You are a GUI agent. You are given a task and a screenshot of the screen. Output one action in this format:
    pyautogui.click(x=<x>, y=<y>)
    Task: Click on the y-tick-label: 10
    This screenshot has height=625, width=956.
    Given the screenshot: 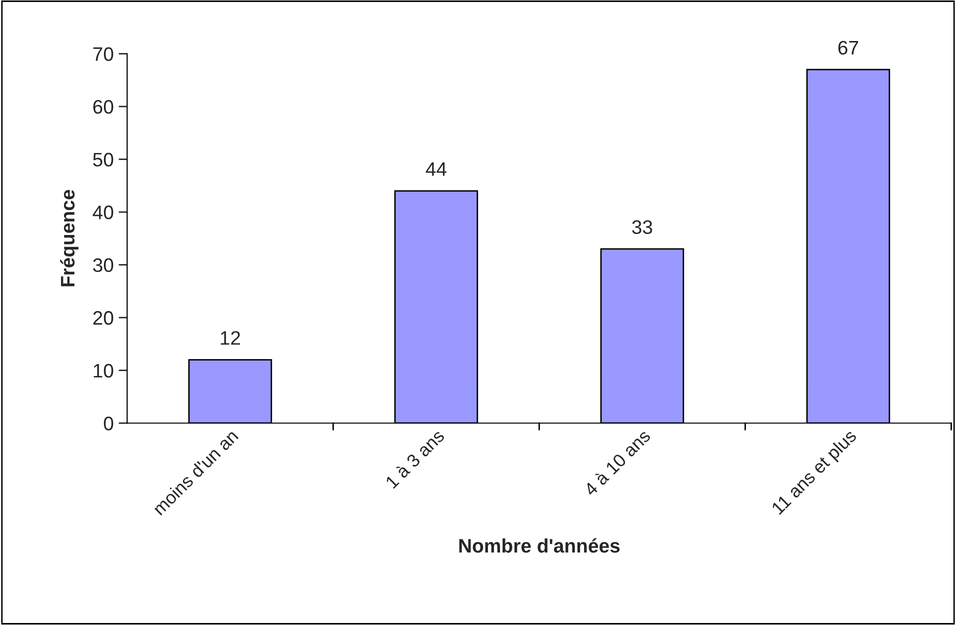 What is the action you would take?
    pyautogui.click(x=104, y=371)
    